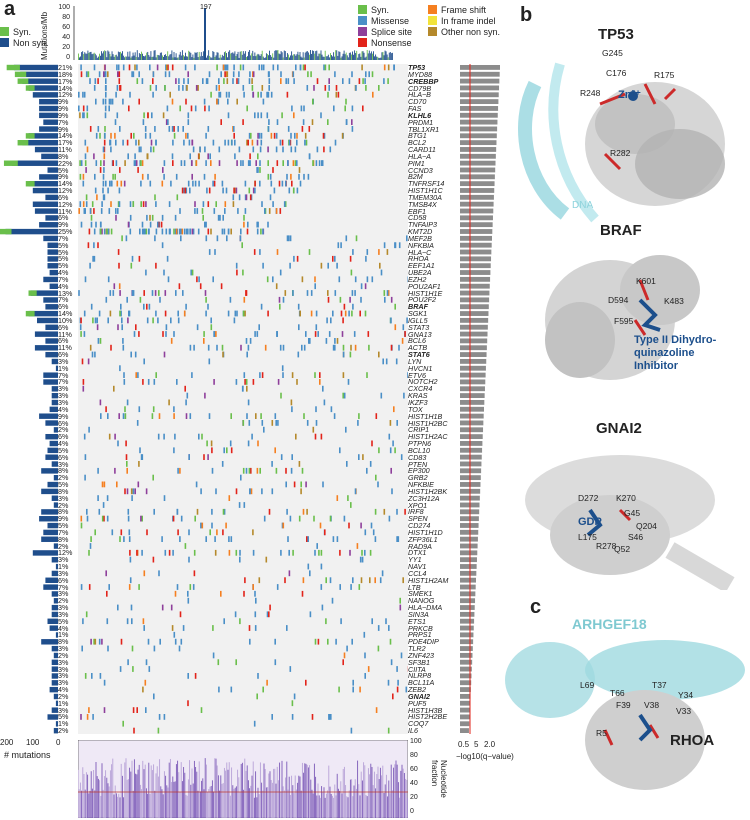  Describe the element at coordinates (623, 705) in the screenshot. I see `rhoa-f39: F39` at that location.